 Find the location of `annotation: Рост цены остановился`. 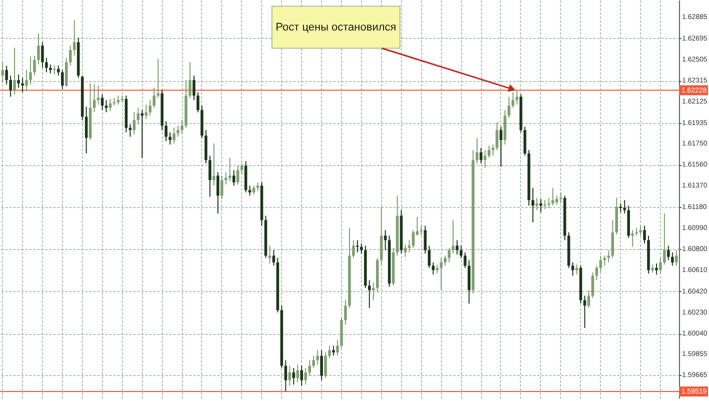

annotation: Рост цены остановился is located at coordinates (336, 27).